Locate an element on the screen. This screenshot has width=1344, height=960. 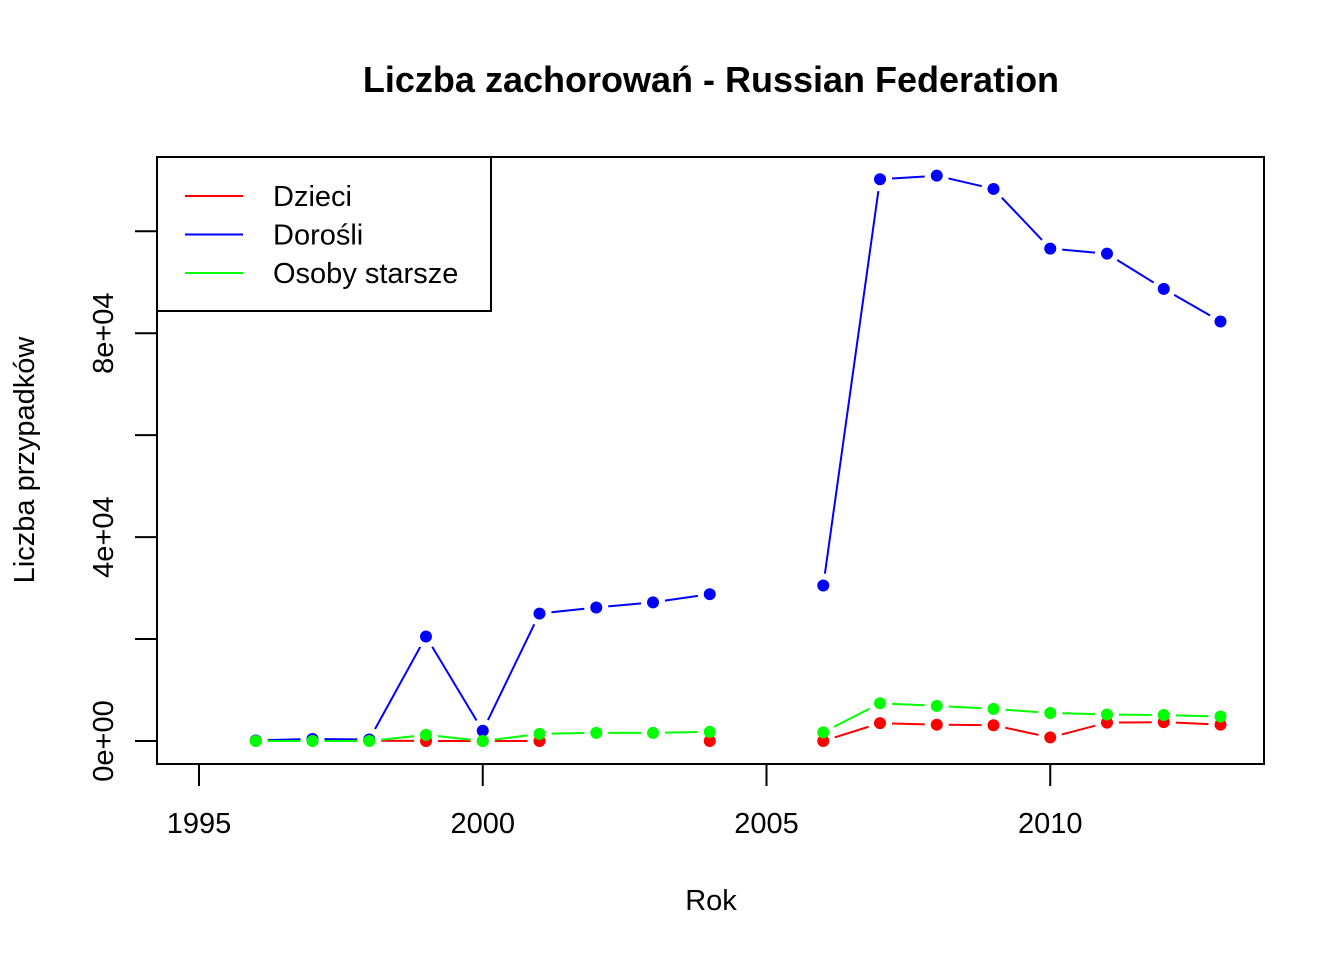
y-tick-label: 4e+04 is located at coordinates (104, 536).